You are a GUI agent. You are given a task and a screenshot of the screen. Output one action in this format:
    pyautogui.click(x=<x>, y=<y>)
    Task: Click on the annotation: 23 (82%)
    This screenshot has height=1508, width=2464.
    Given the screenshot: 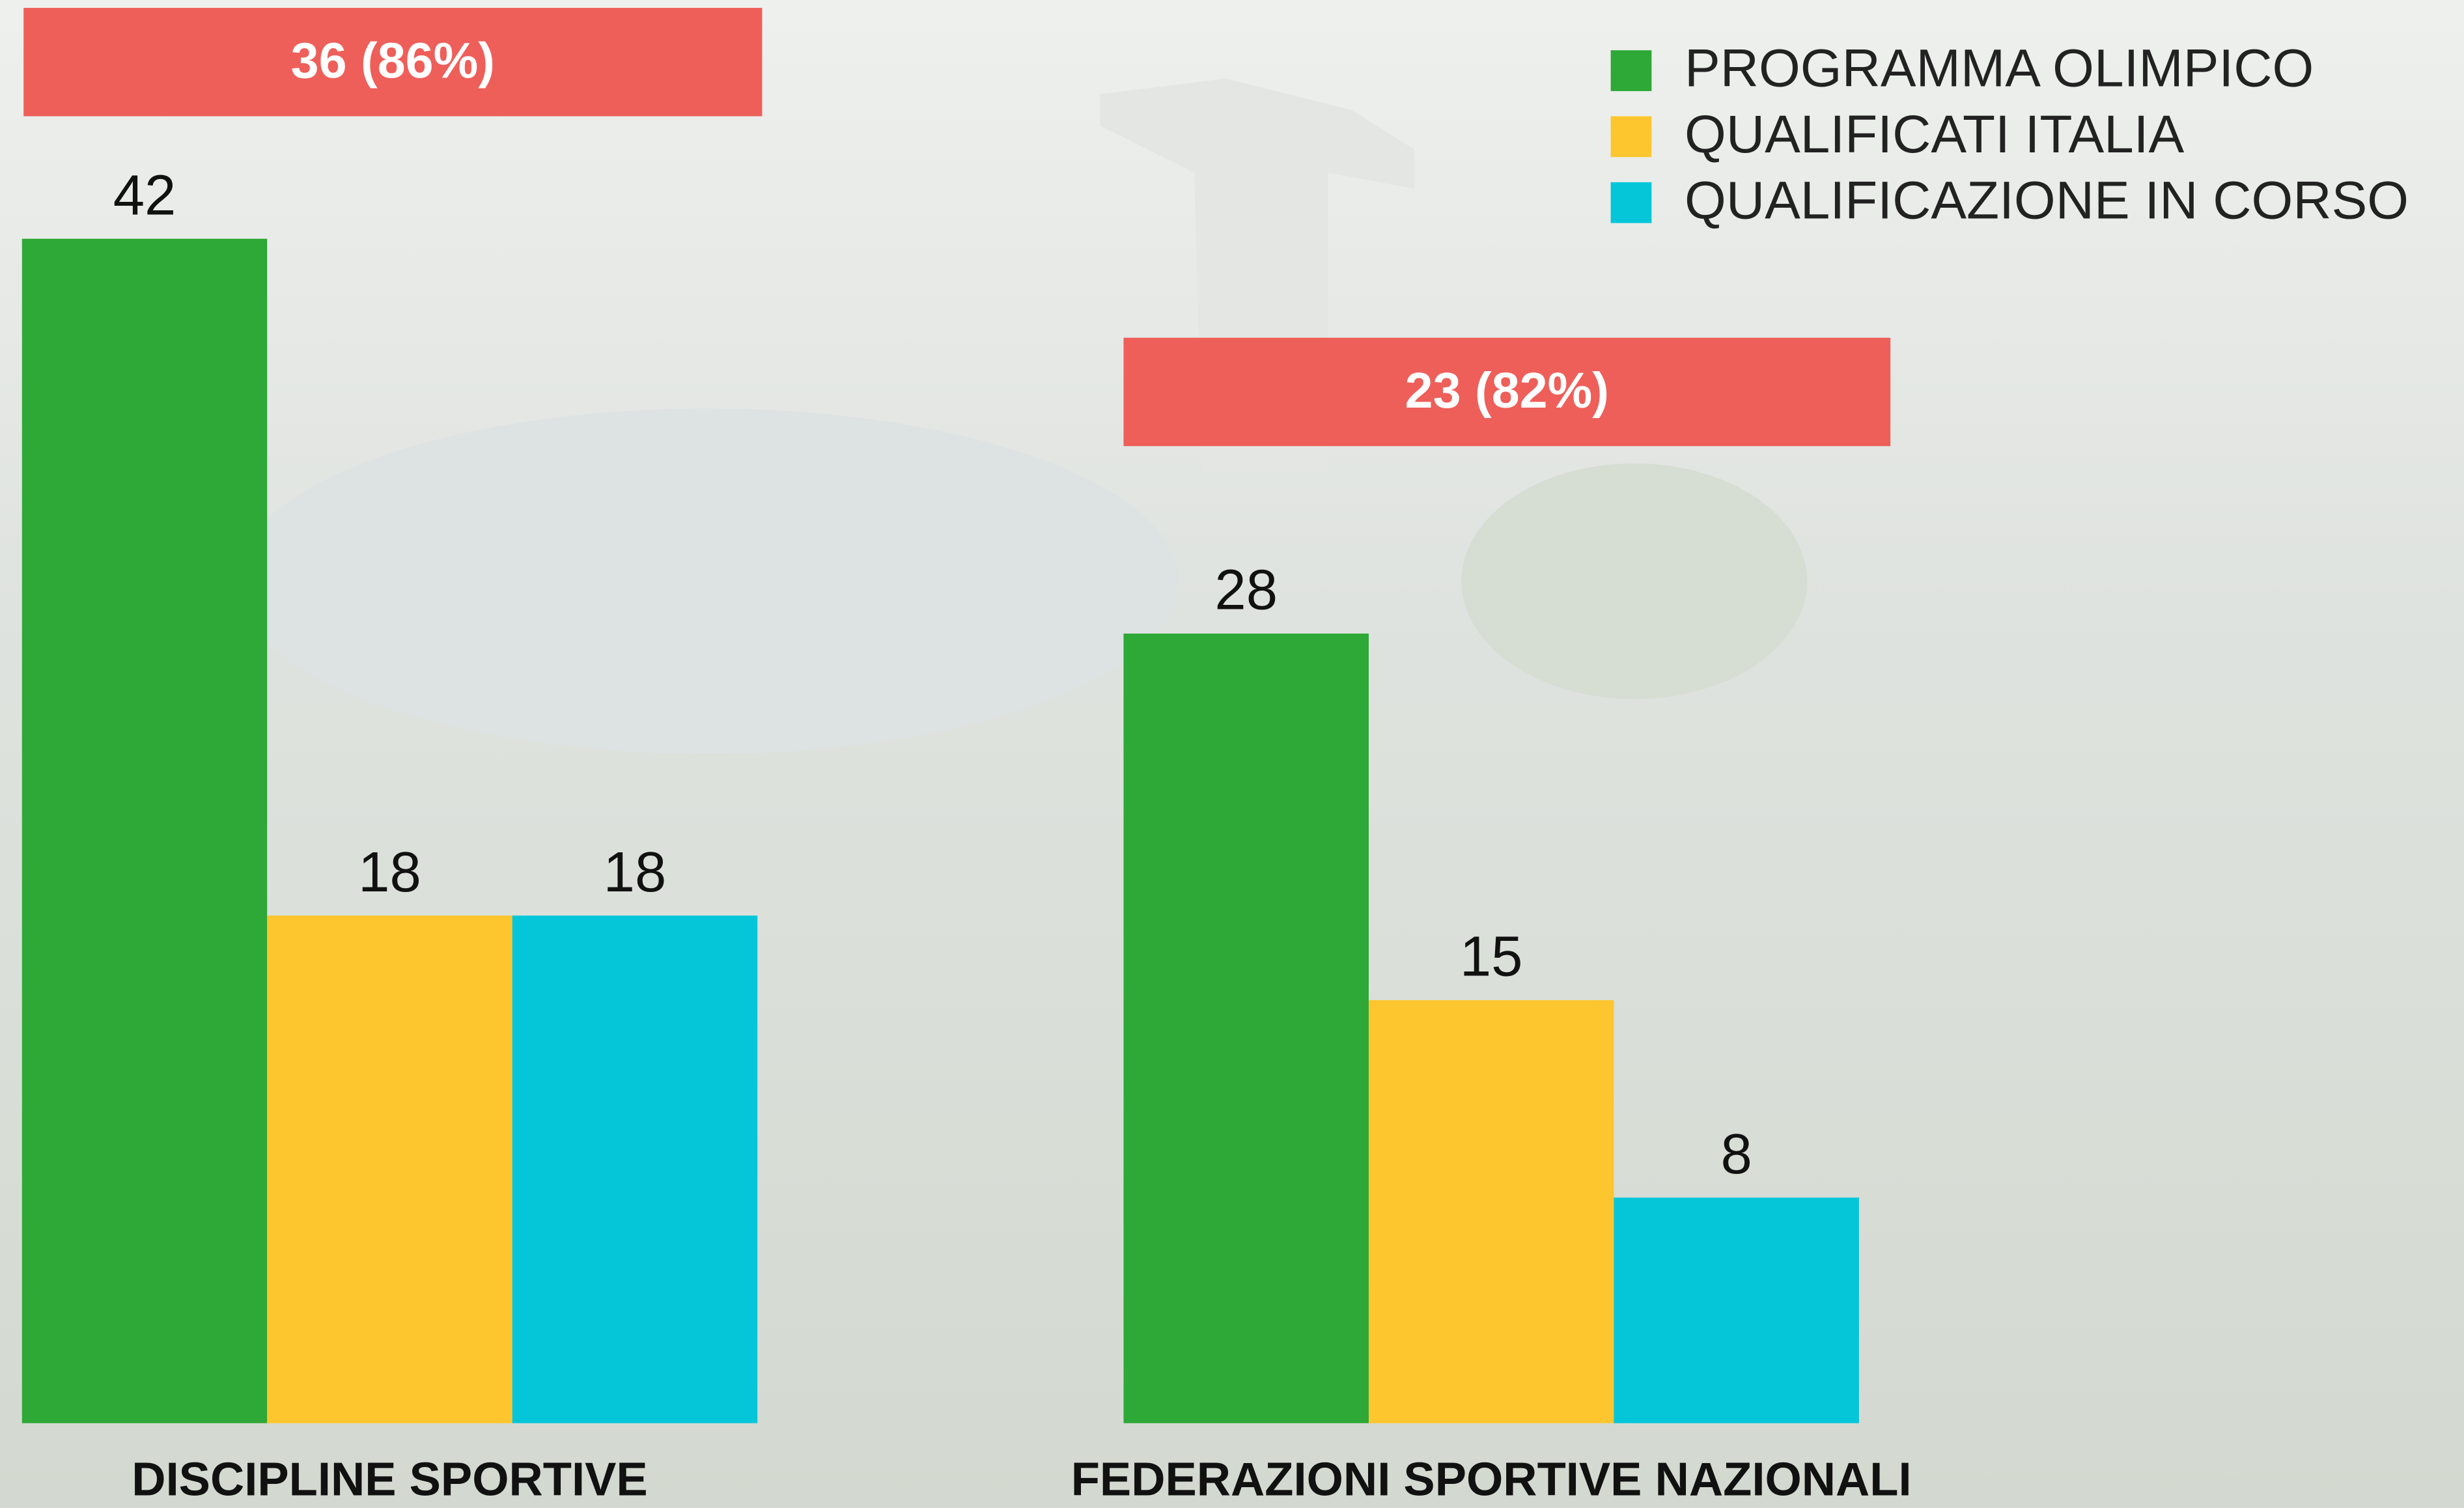 What is the action you would take?
    pyautogui.click(x=1507, y=391)
    